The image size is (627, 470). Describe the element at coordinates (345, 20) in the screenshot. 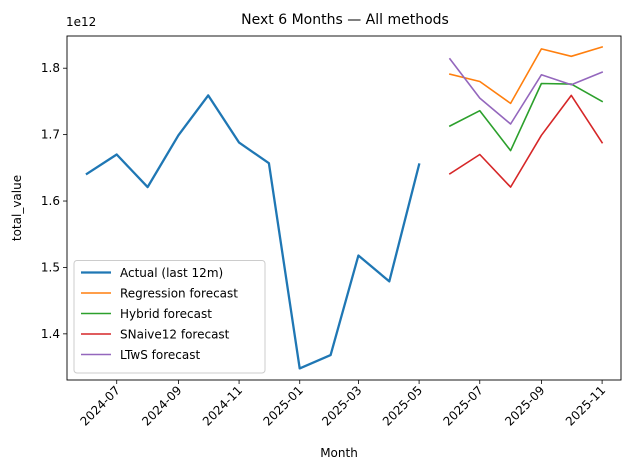

I see `chart-title: Next 6 Months — All methods` at that location.